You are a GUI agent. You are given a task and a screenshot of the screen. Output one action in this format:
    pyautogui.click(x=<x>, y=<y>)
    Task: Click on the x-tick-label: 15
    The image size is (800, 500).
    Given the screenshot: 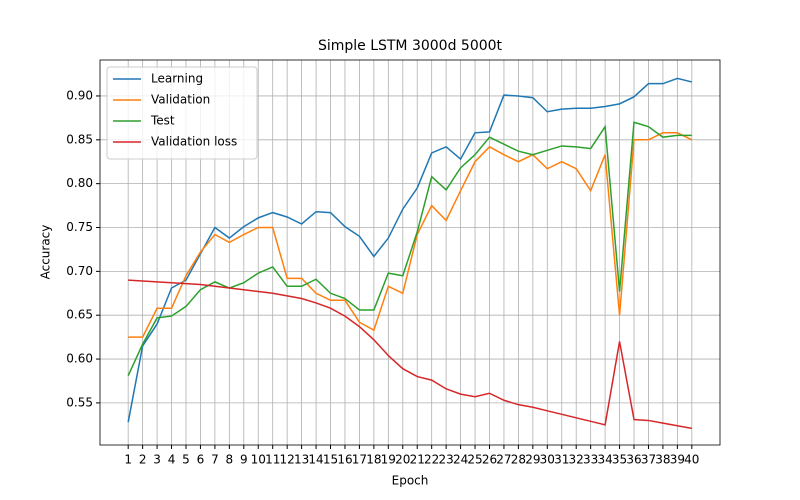 What is the action you would take?
    pyautogui.click(x=330, y=460)
    